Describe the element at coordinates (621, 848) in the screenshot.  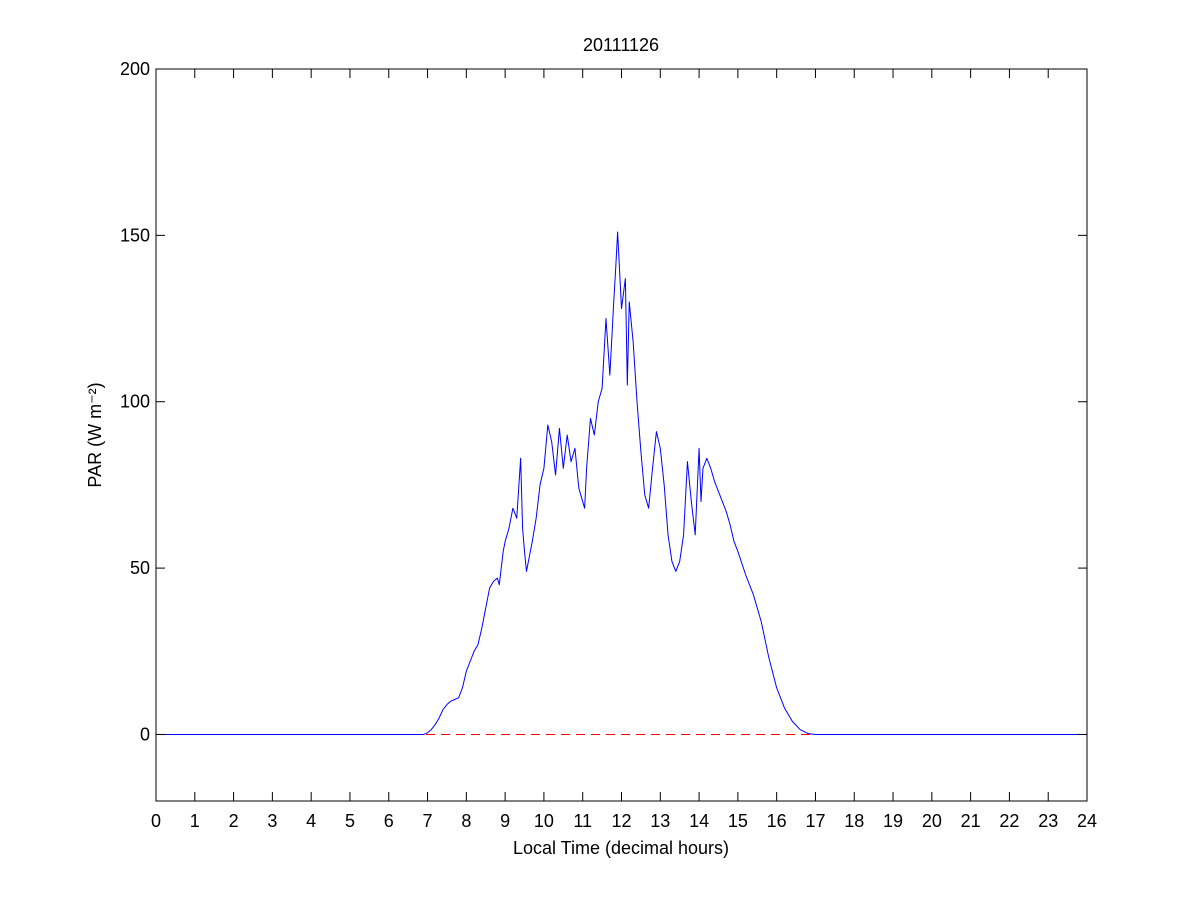
I see `x-axis-label: Local Time (decimal hours)` at that location.